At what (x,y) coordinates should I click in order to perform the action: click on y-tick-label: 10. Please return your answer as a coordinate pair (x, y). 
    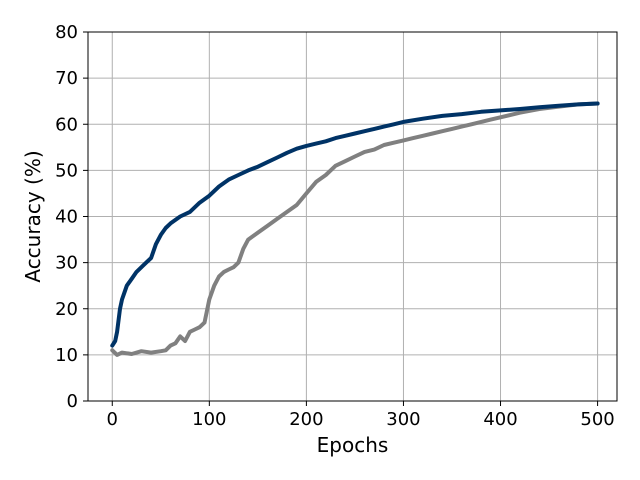
    Looking at the image, I should click on (66, 355).